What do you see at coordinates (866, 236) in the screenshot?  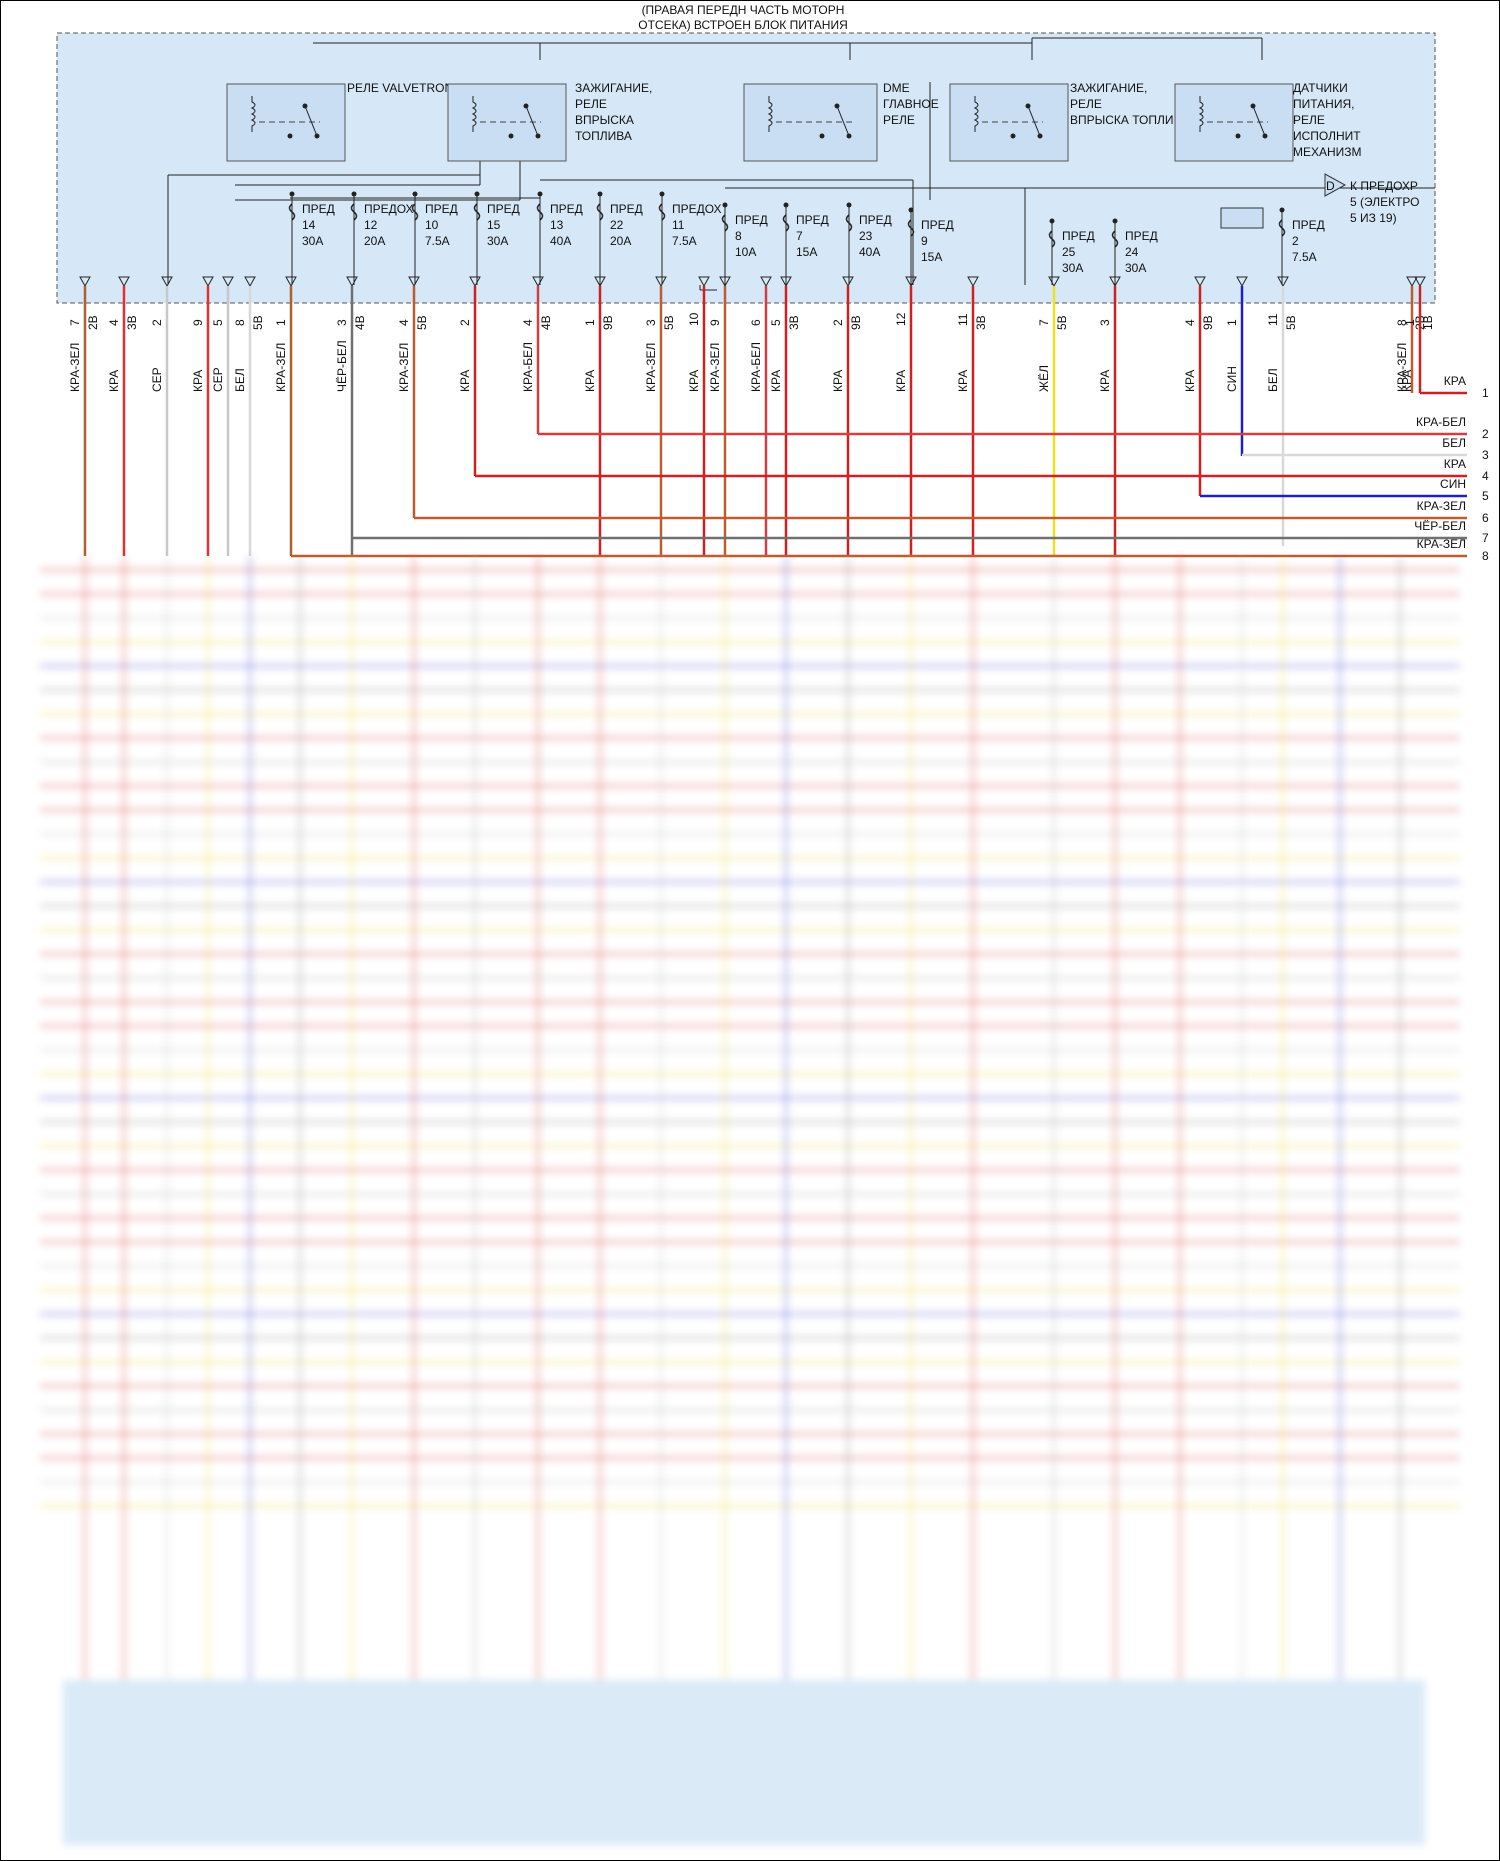 I see `fuse-label: 23` at bounding box center [866, 236].